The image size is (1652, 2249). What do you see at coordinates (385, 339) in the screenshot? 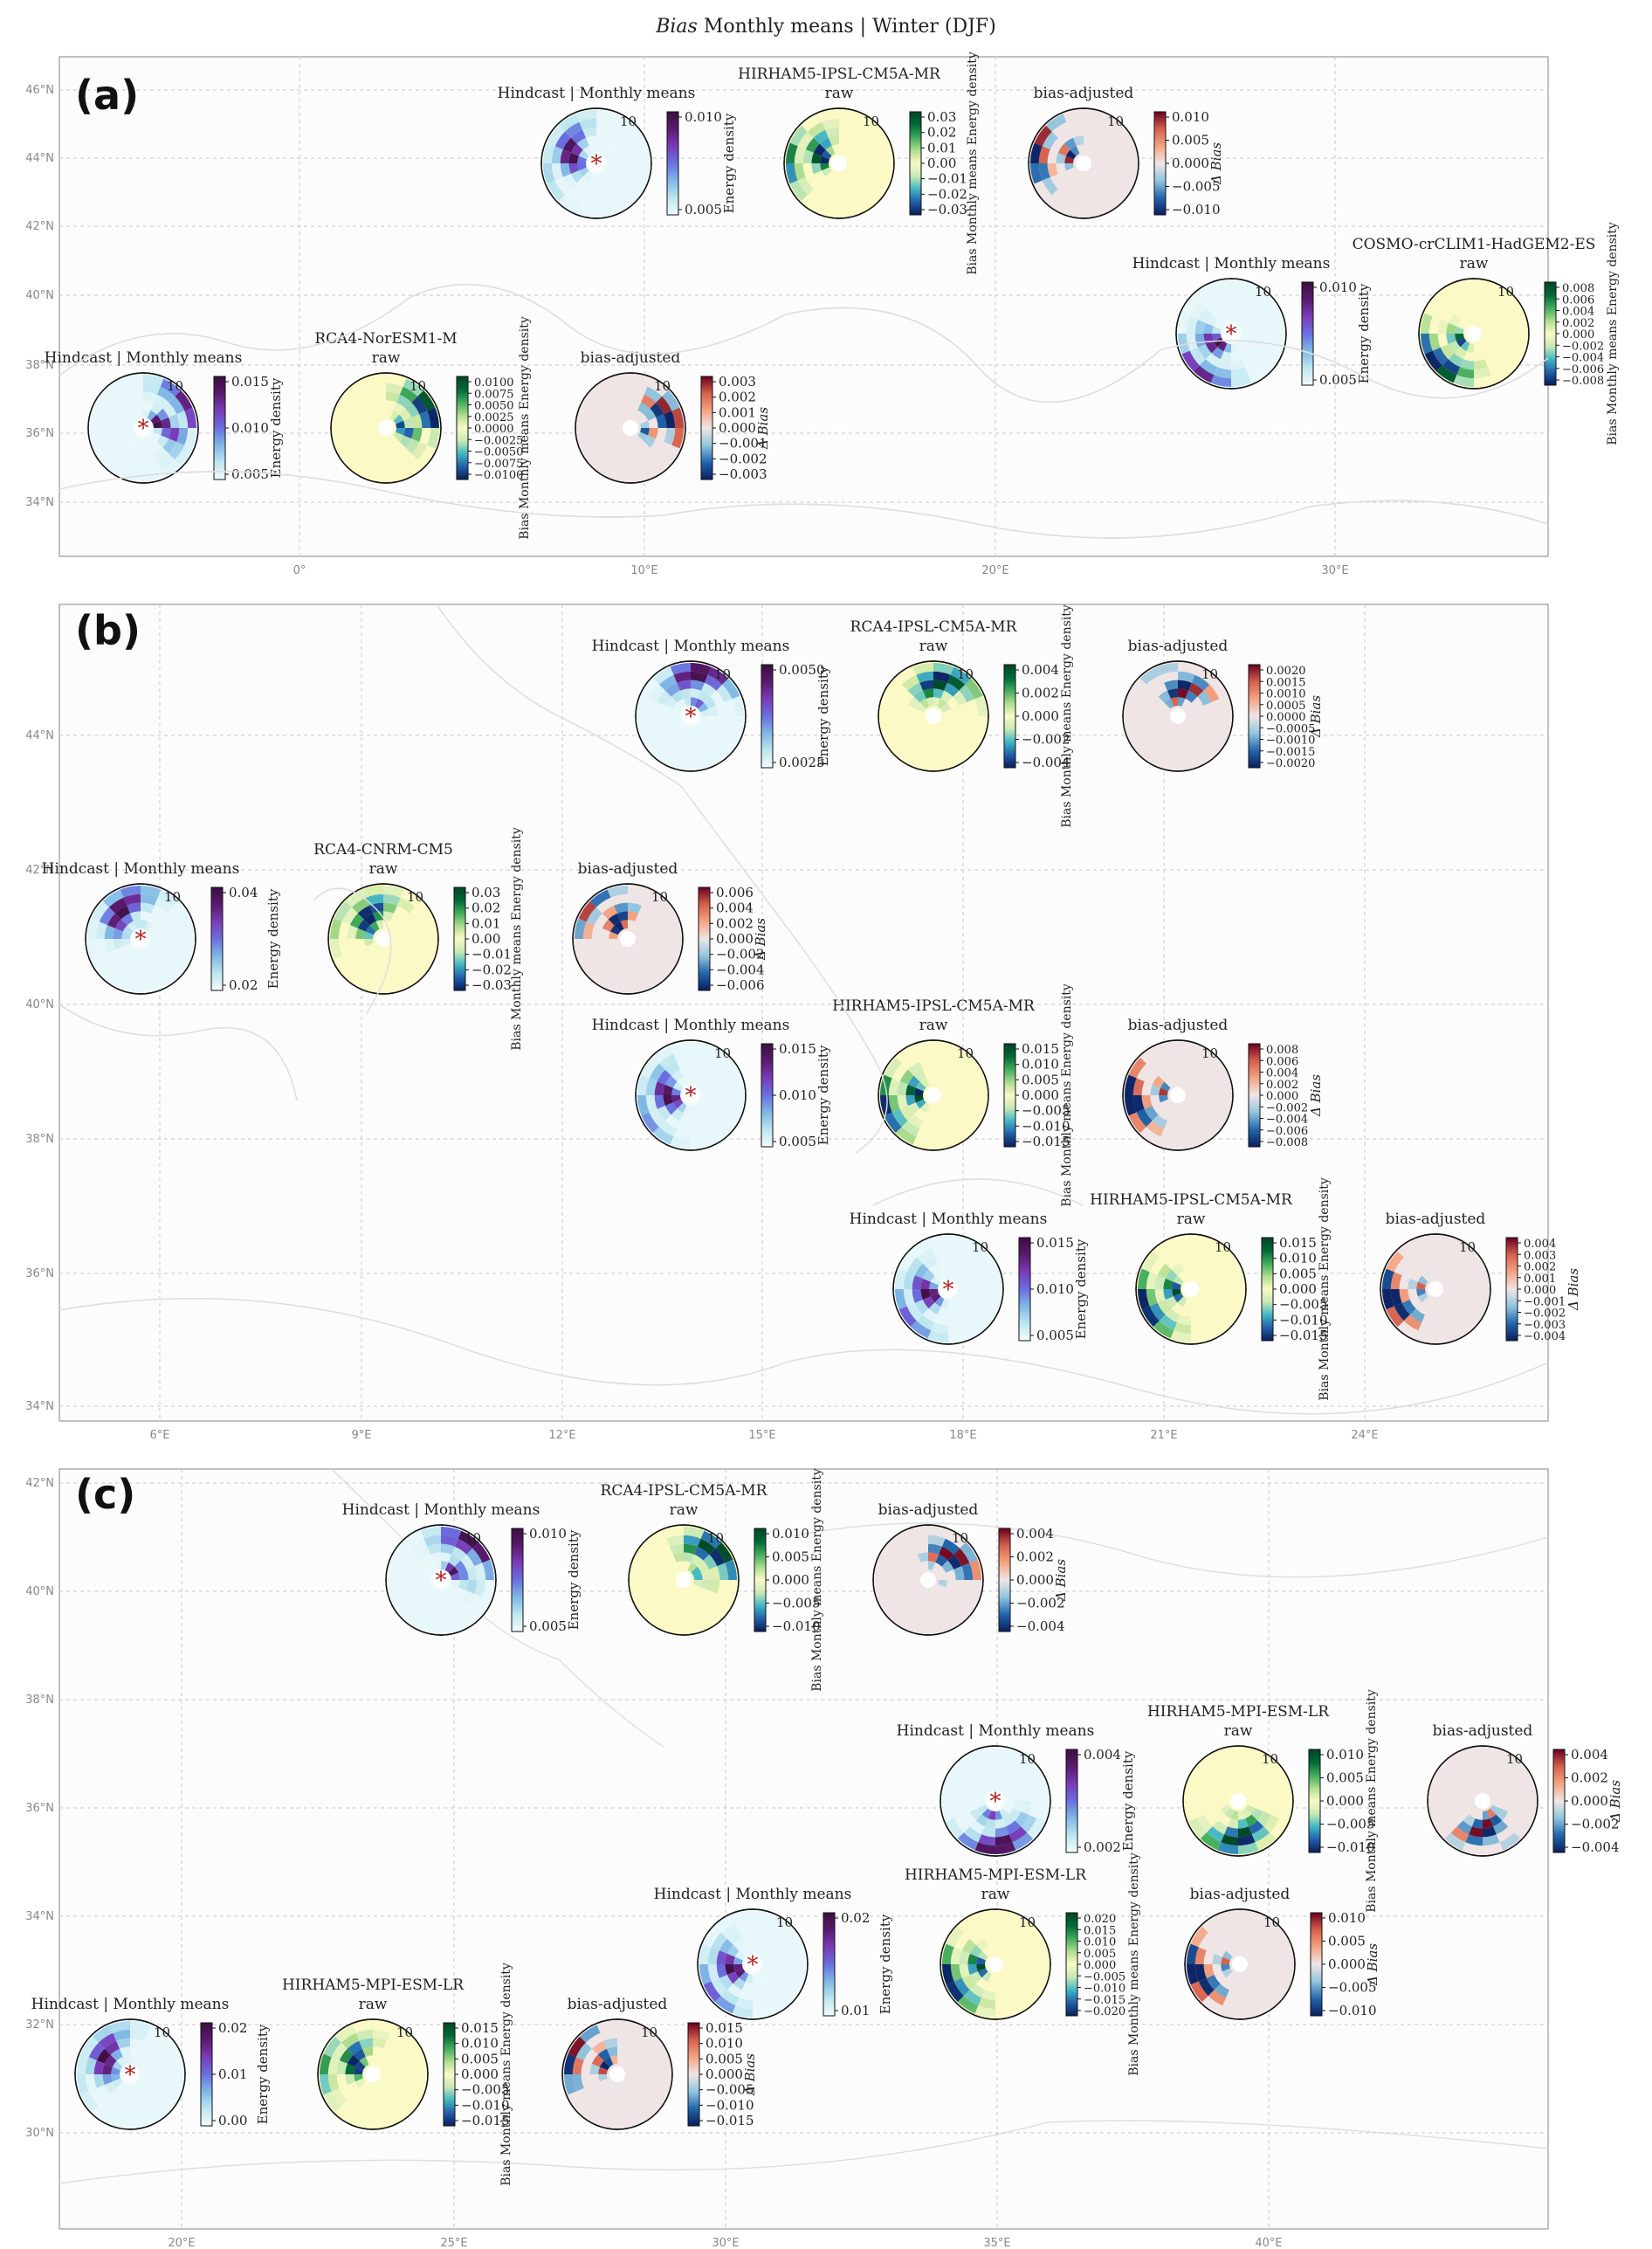
I see `model-title: RCA4-NorESM1-M` at bounding box center [385, 339].